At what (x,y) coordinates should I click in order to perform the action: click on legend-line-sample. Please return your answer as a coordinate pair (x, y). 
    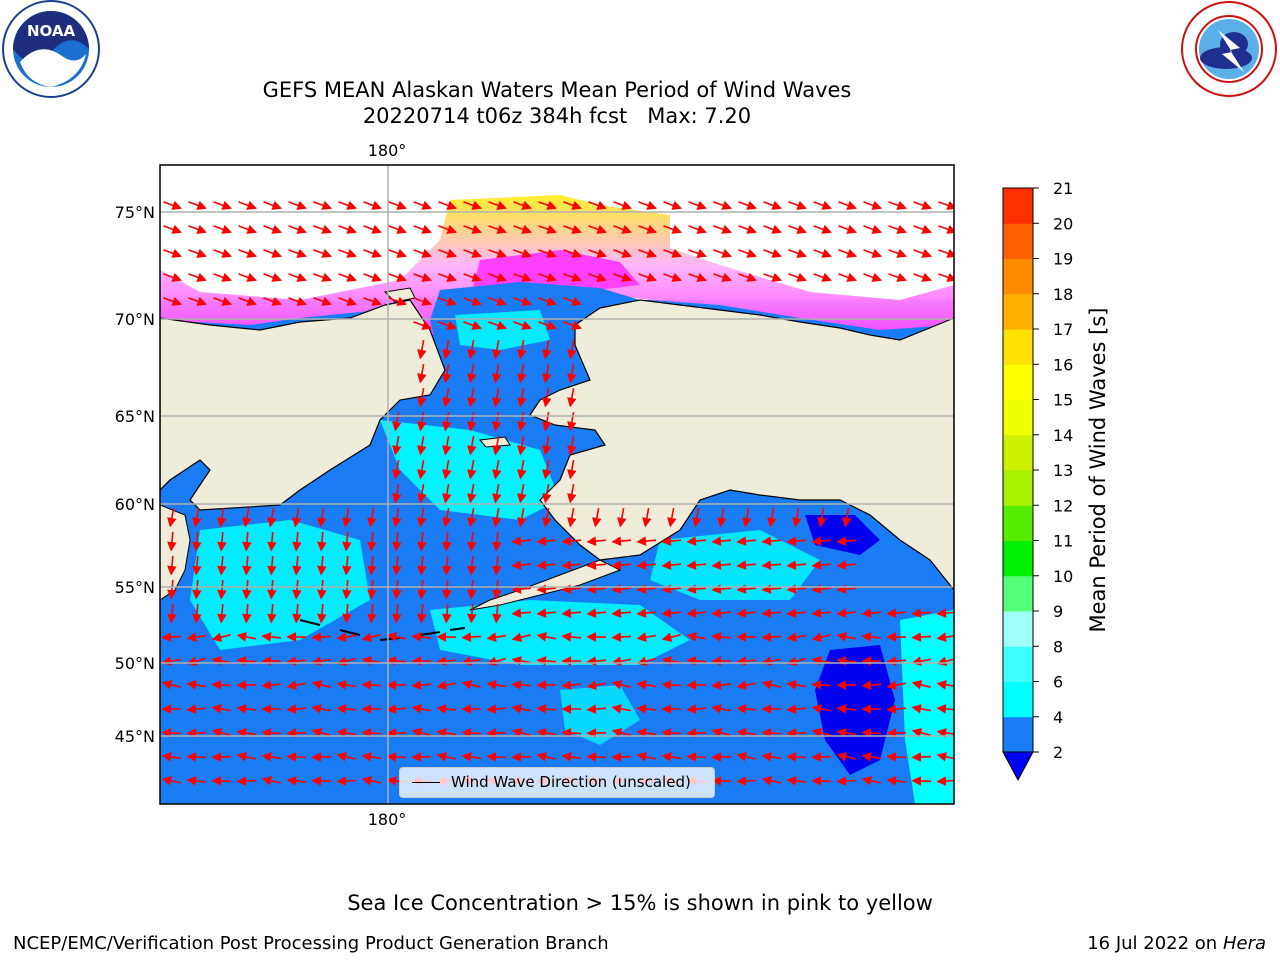
    Looking at the image, I should click on (426, 782).